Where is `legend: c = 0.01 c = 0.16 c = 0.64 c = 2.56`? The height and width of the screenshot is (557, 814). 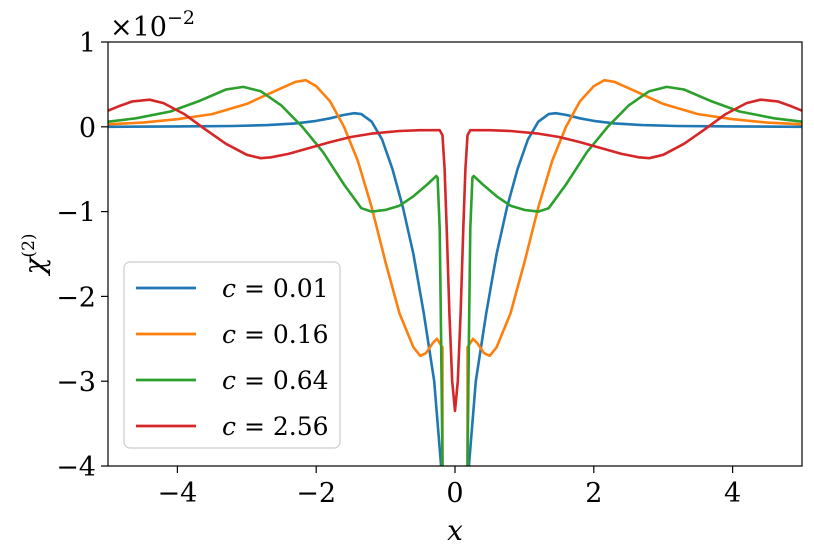 legend: c = 0.01 c = 0.16 c = 0.64 c = 2.56 is located at coordinates (232, 355).